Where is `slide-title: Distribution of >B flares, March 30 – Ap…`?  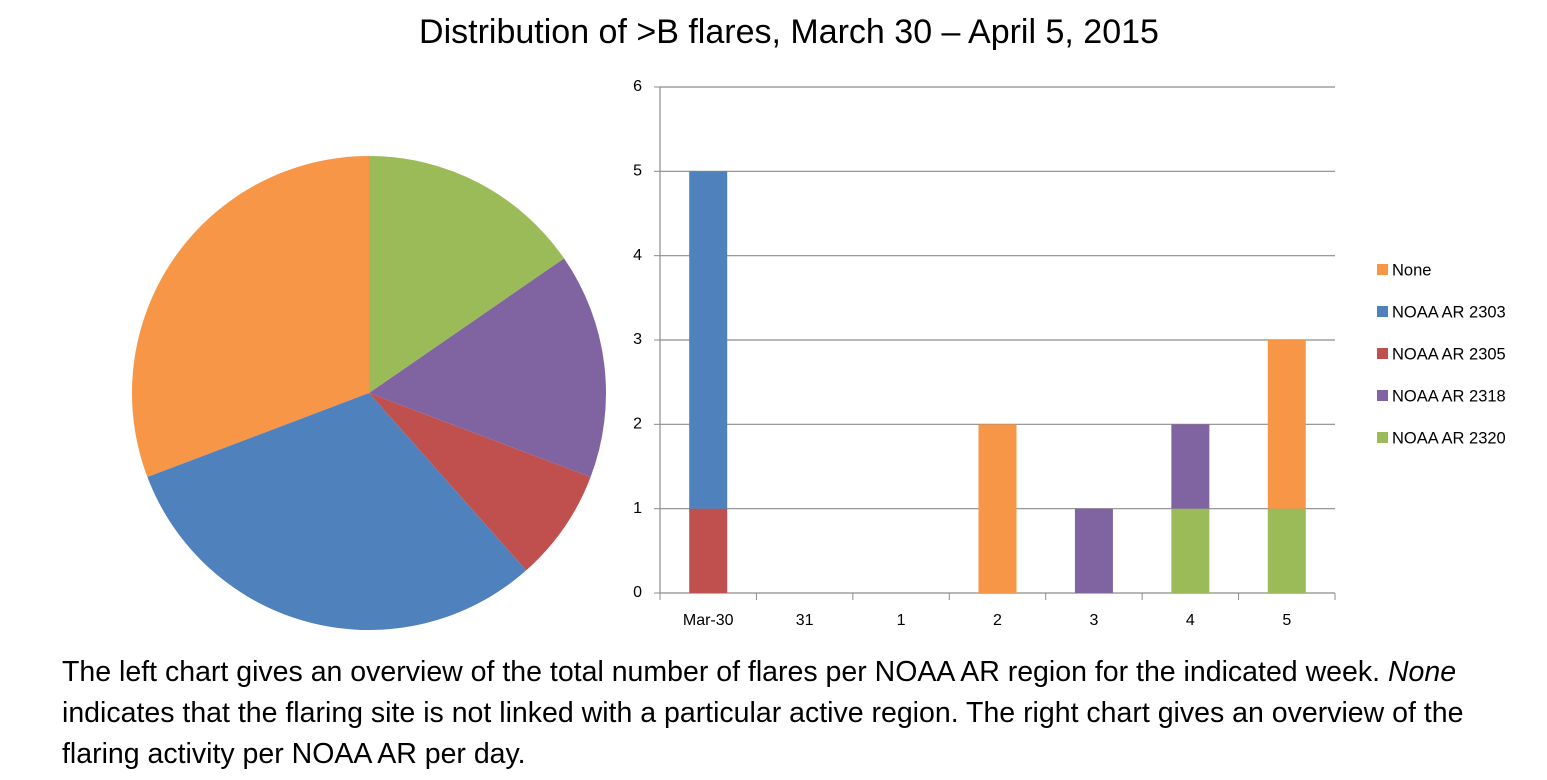
slide-title: Distribution of >B flares, March 30 – Ap… is located at coordinates (789, 32).